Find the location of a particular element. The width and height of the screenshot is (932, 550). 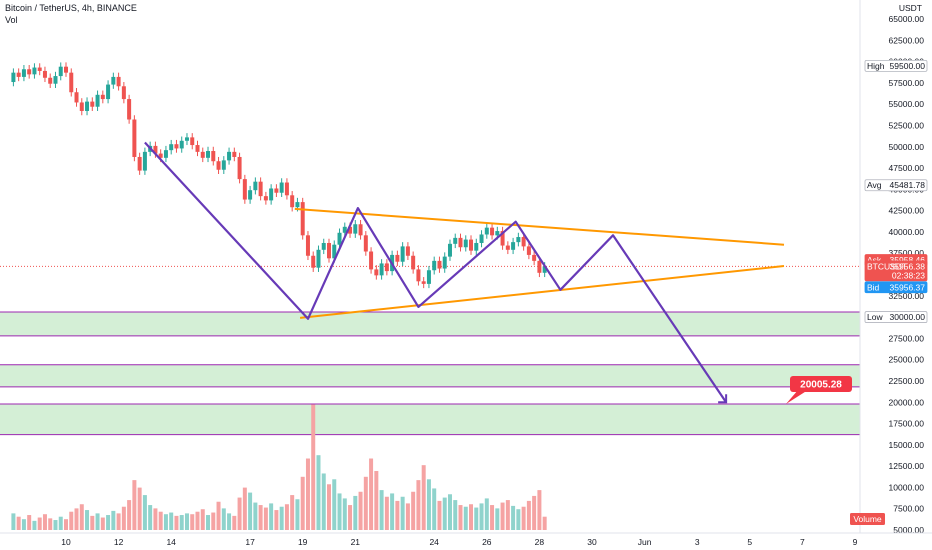

indicator-label: Vol is located at coordinates (11, 20).